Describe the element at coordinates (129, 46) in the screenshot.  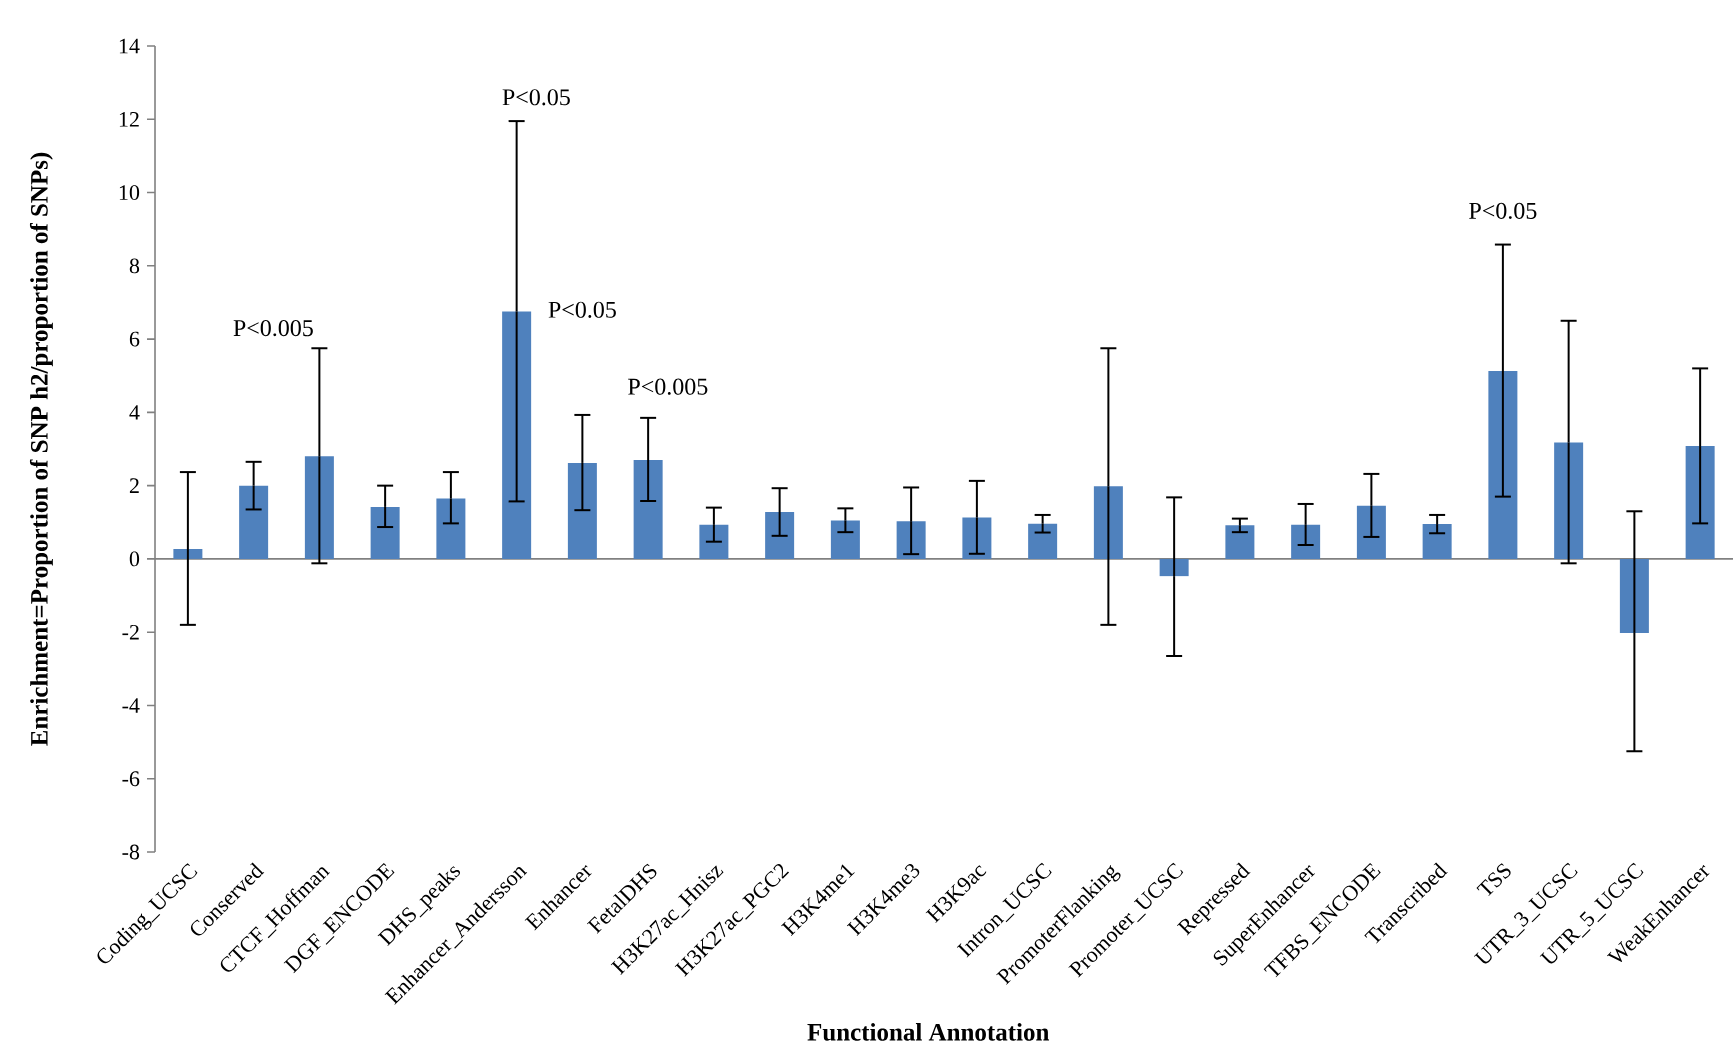
I see `y-tick-label: 14` at that location.